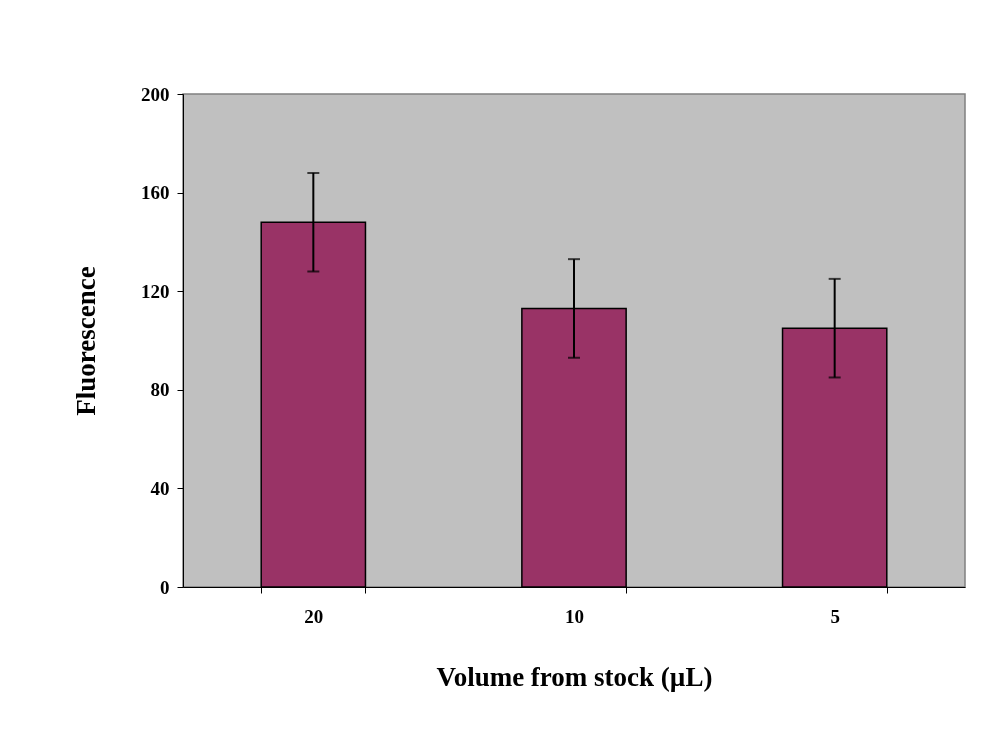 The width and height of the screenshot is (1003, 740). I want to click on x-tick-label: 10, so click(574, 616).